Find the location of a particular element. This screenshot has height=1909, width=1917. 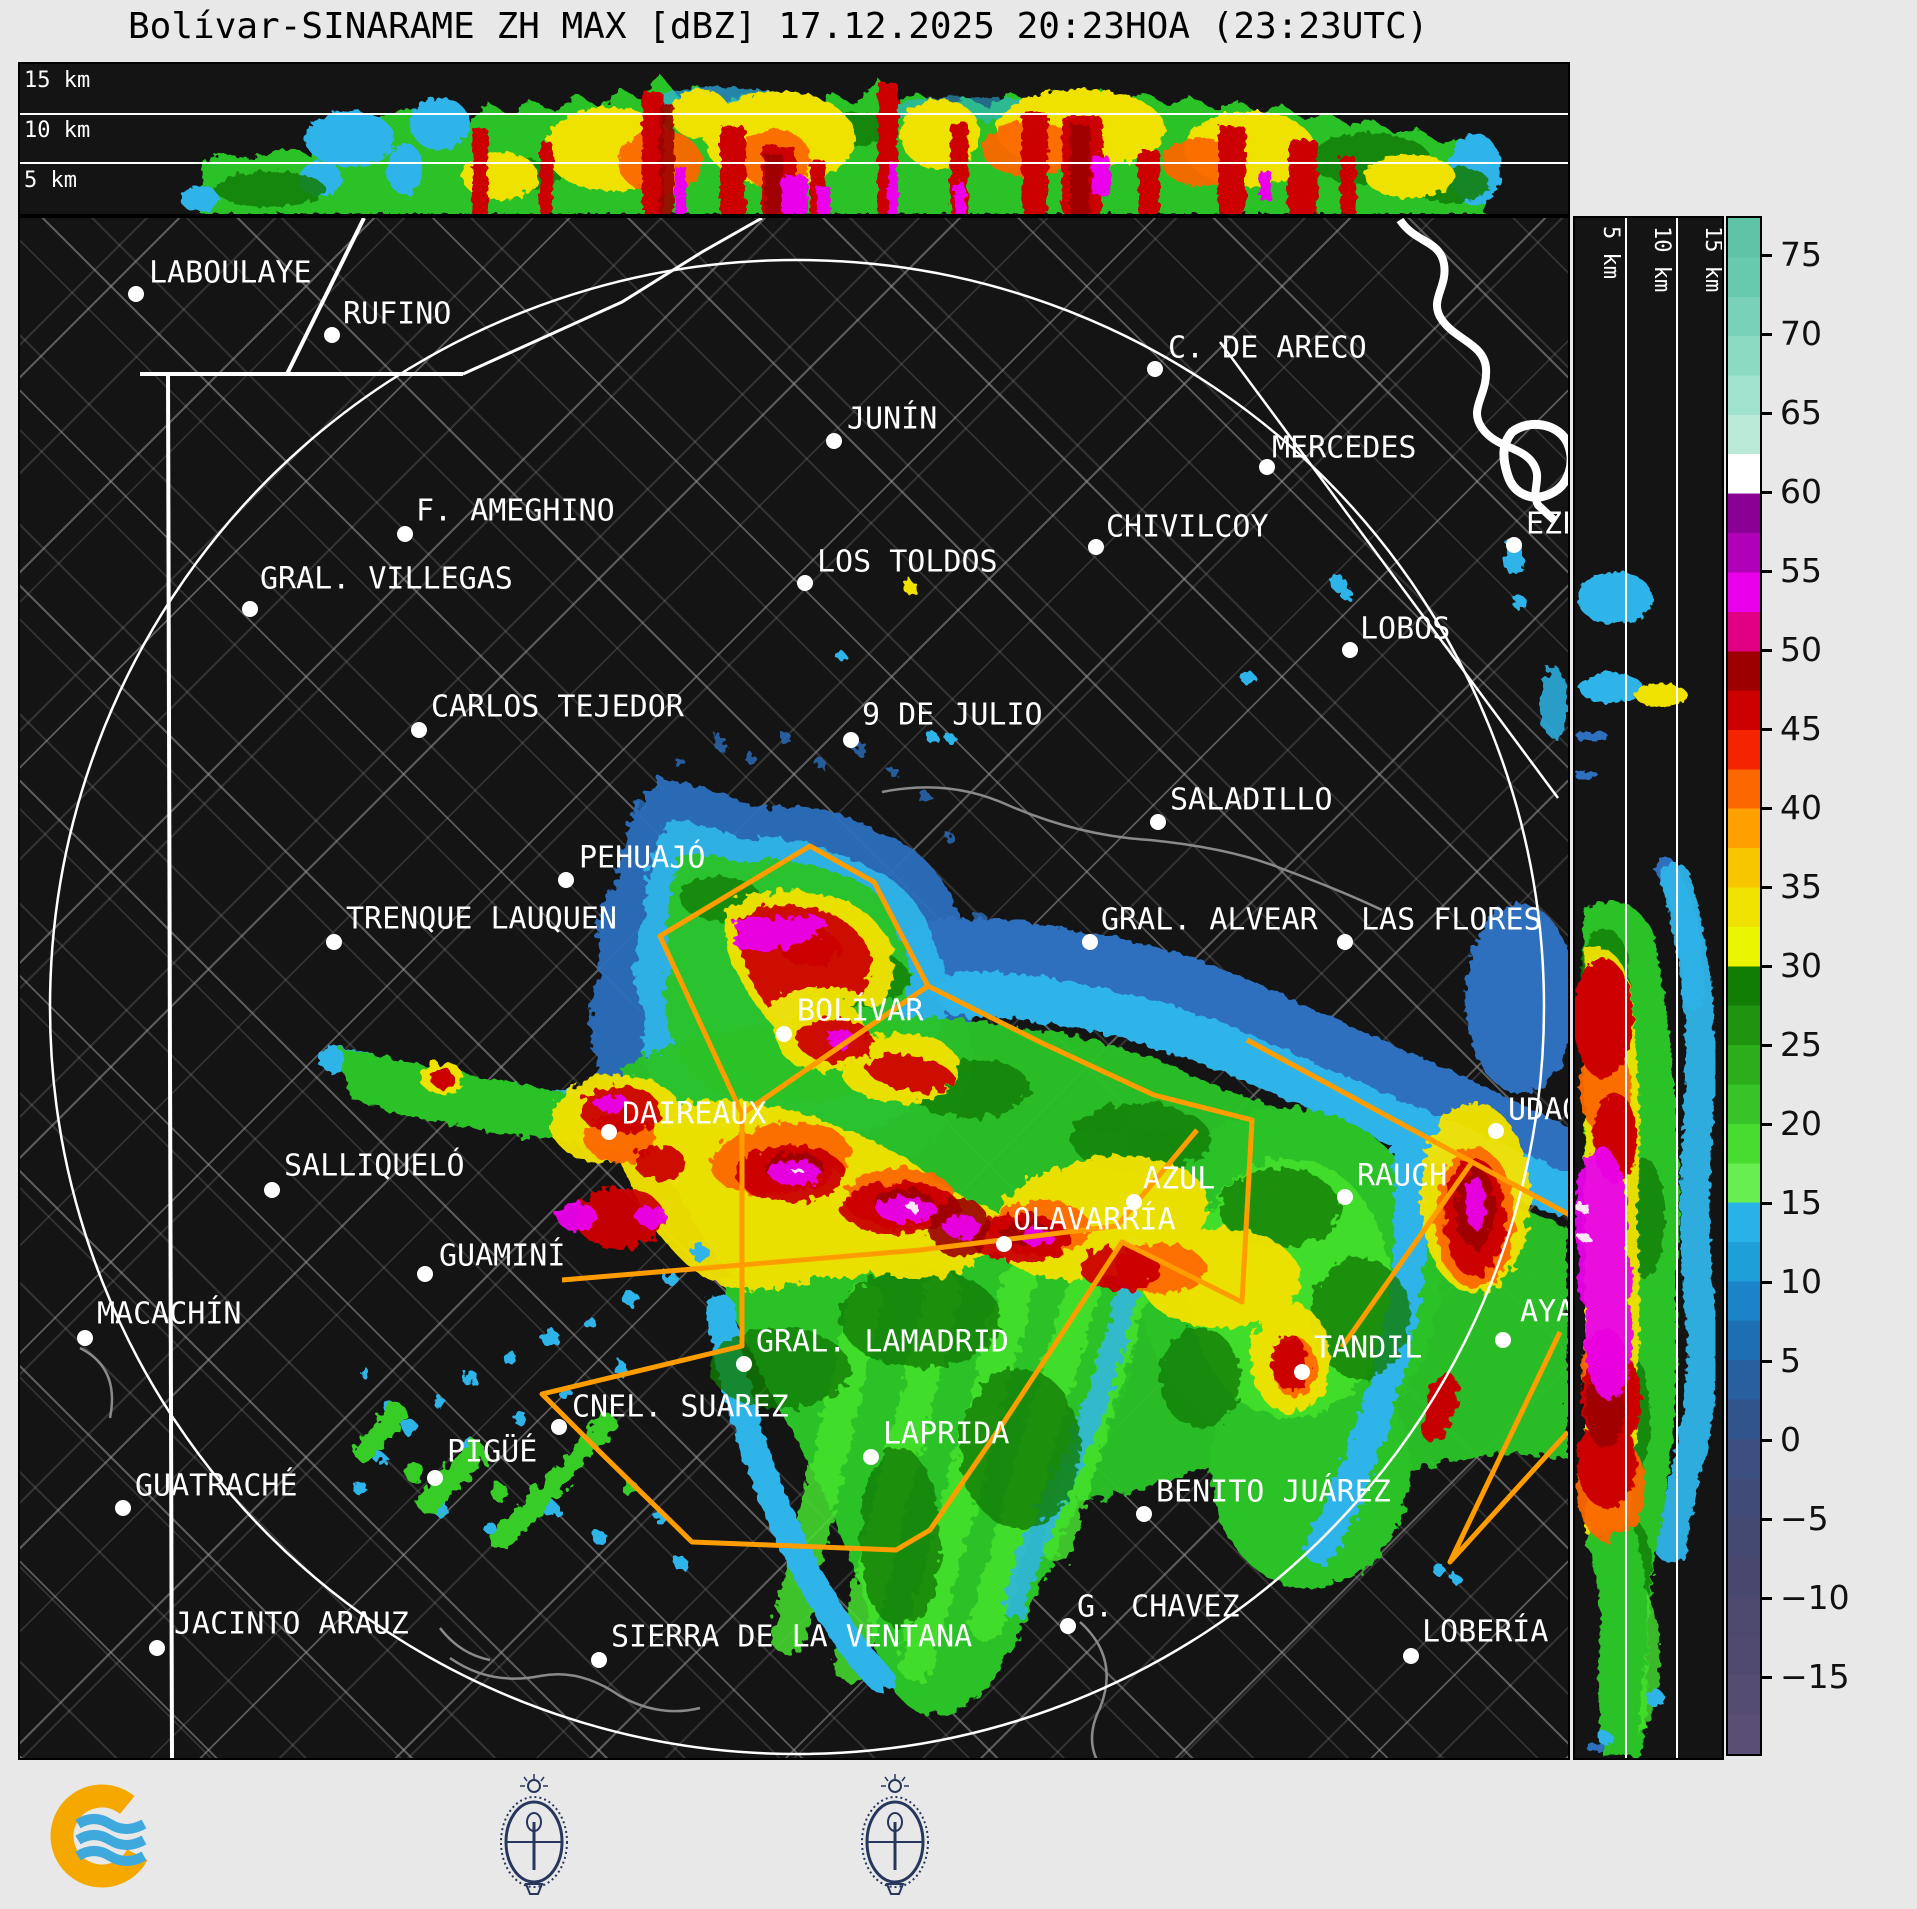

city-label: EZE is located at coordinates (1547, 524).